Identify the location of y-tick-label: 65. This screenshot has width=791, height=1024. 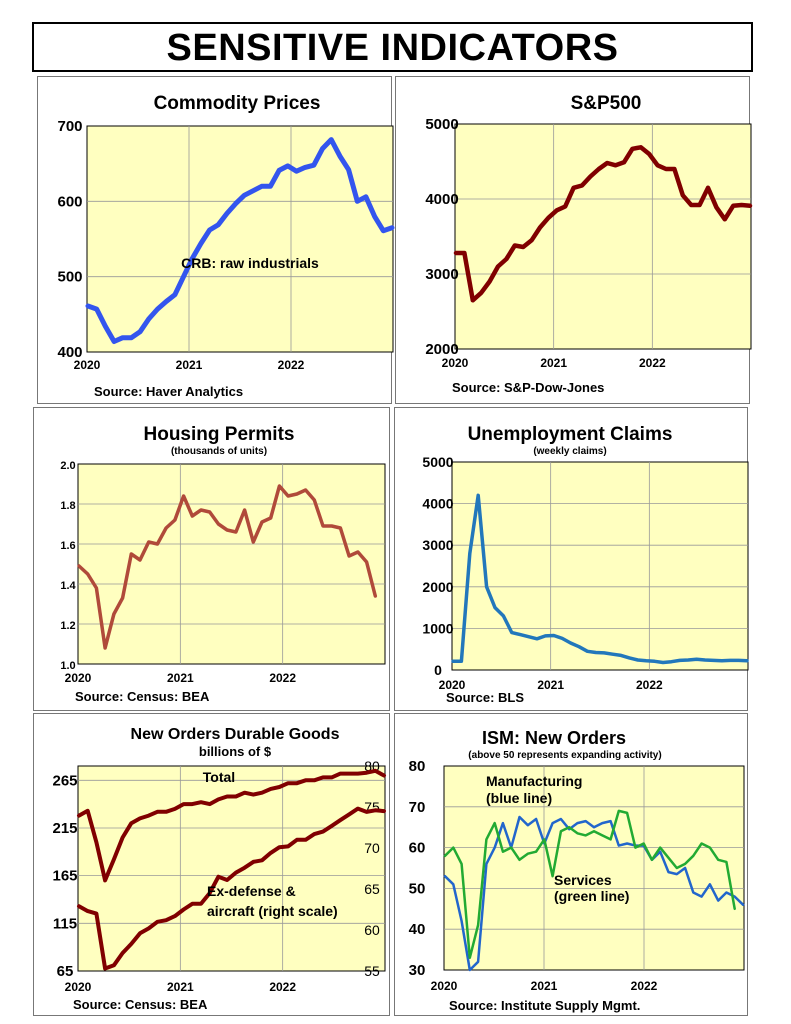
(65, 971).